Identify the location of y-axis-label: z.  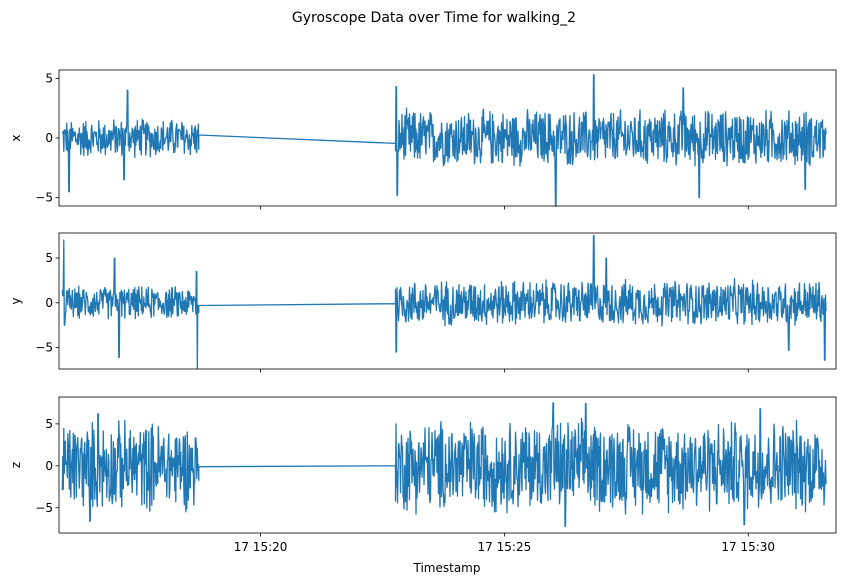
(16, 465).